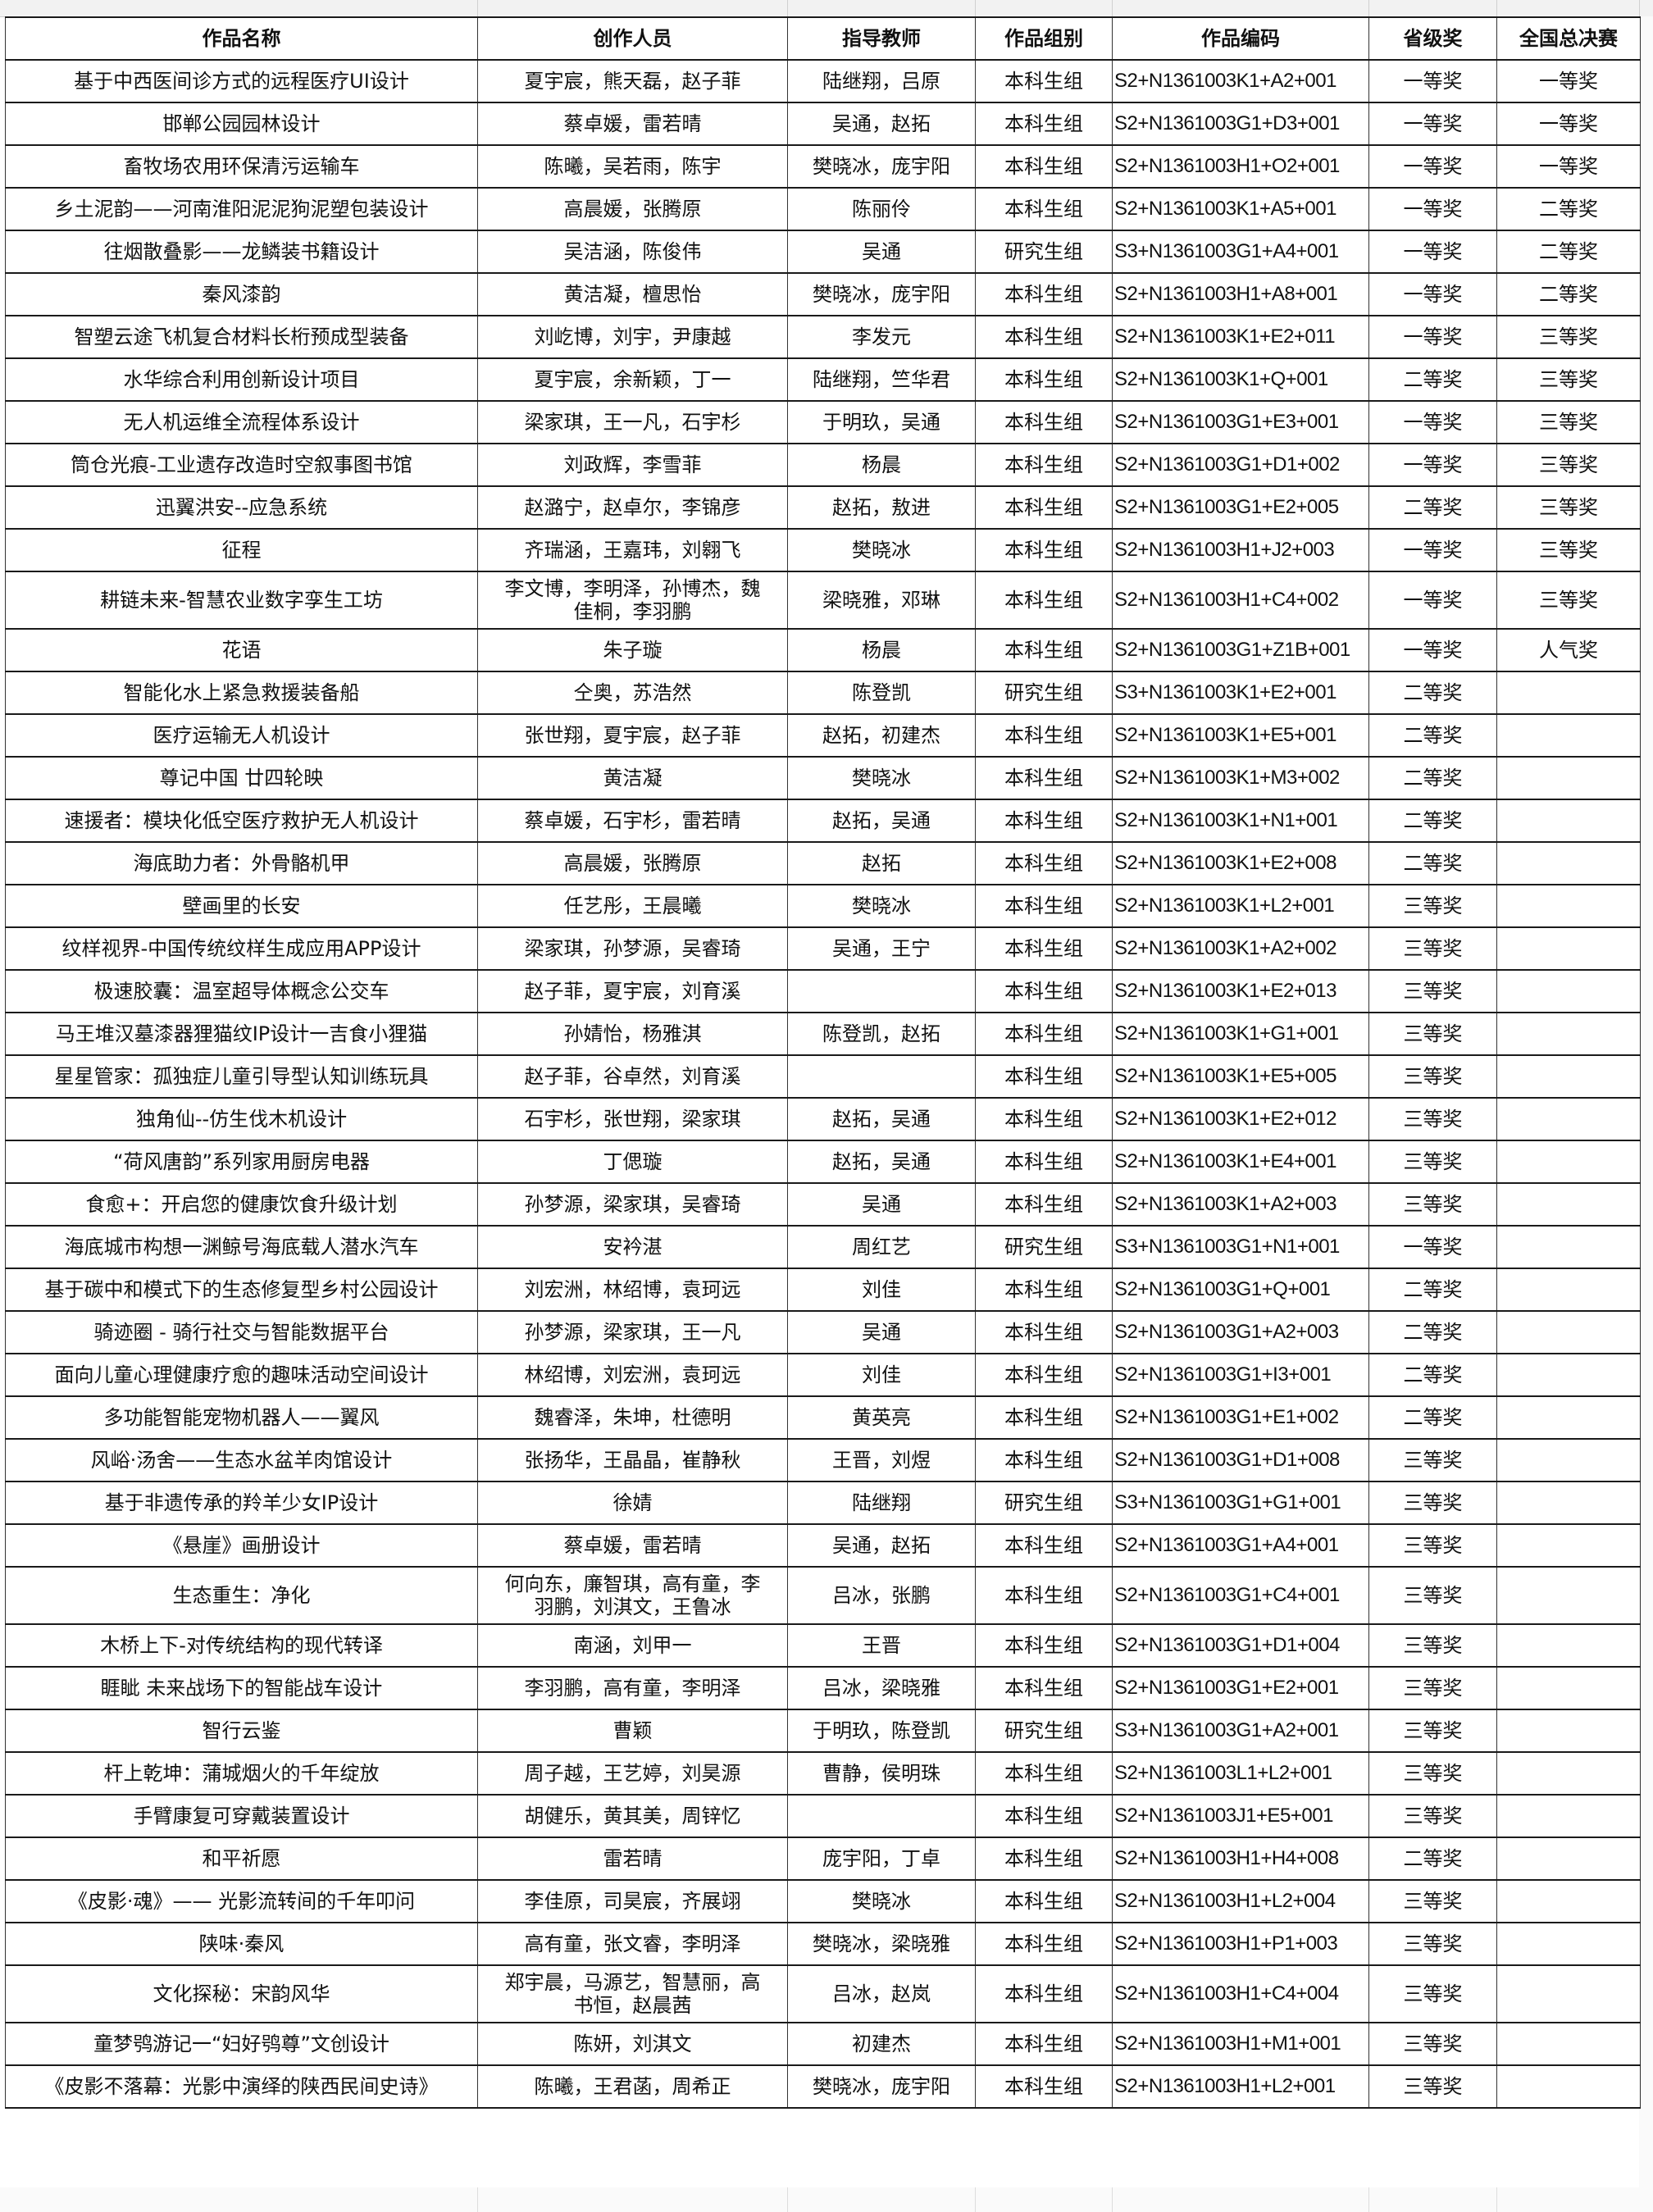 Image resolution: width=1653 pixels, height=2212 pixels. Describe the element at coordinates (1240, 1503) in the screenshot. I see `cell-work-code: S3+N1361003G1+G1+001` at that location.